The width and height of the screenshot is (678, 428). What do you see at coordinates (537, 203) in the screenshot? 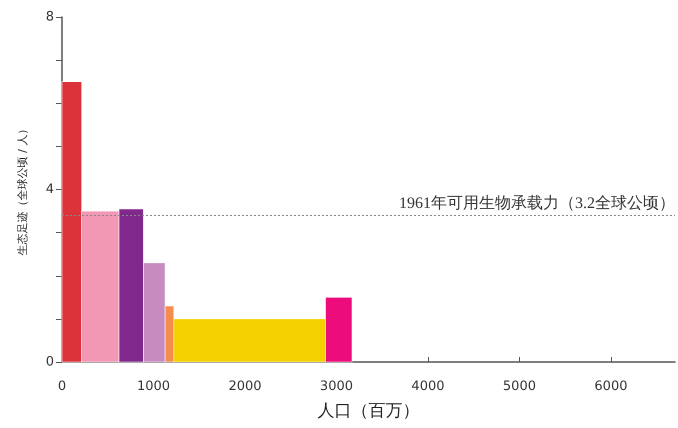
I see `ref-line-label: 1961年可用生物承载力（3.2全球公顷）` at bounding box center [537, 203].